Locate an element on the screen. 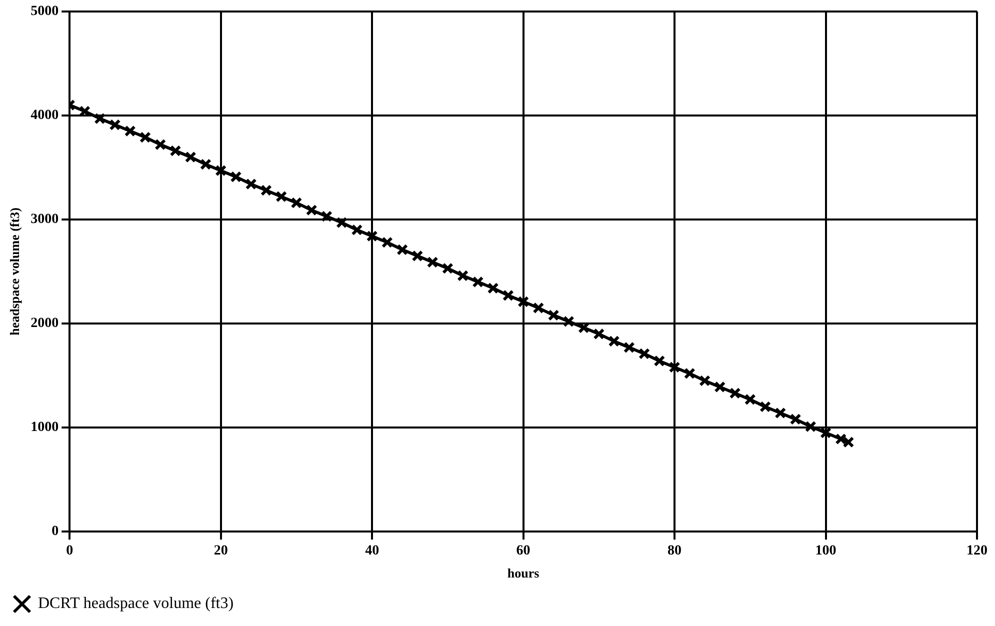 This screenshot has width=995, height=626. x-tick-label: 120 is located at coordinates (977, 551).